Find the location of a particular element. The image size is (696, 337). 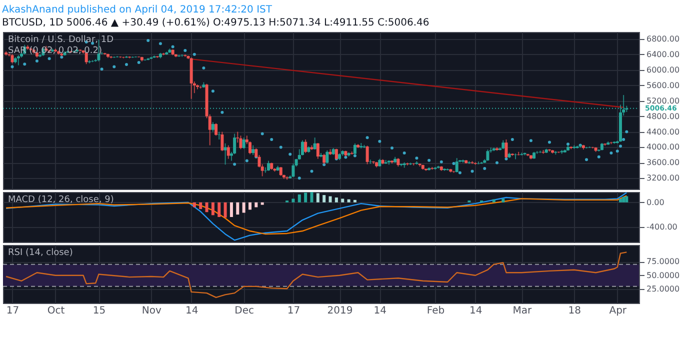

x-tick-label: Mar is located at coordinates (522, 311).